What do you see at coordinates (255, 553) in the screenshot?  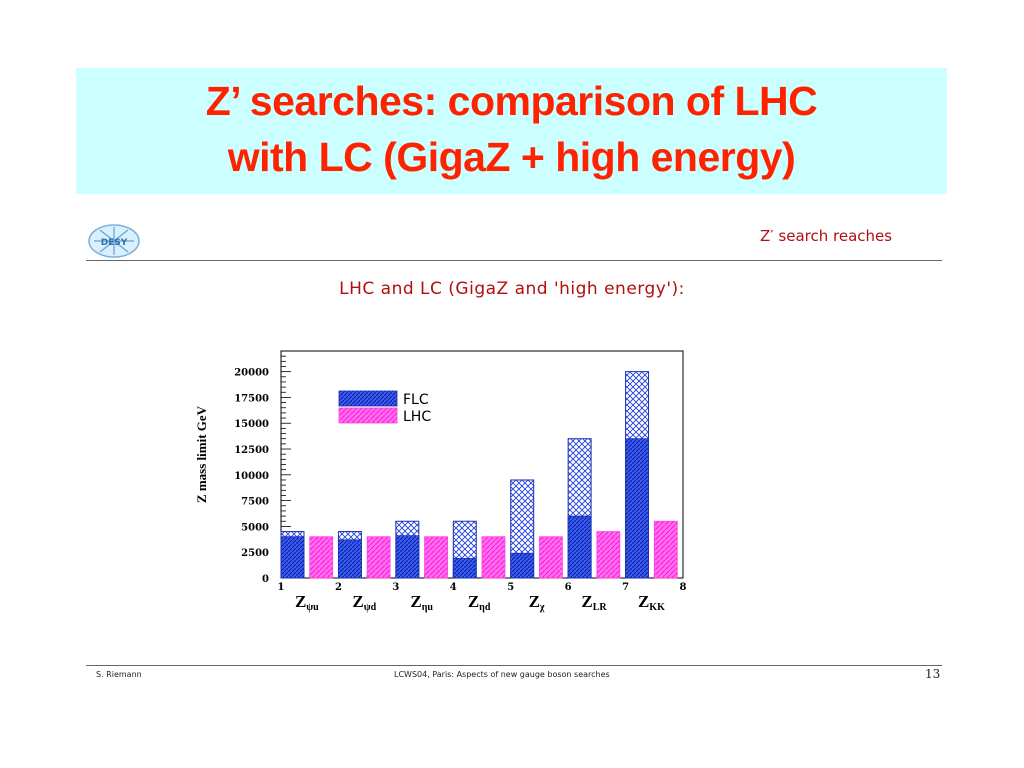 I see `y-tick-label: 2500` at bounding box center [255, 553].